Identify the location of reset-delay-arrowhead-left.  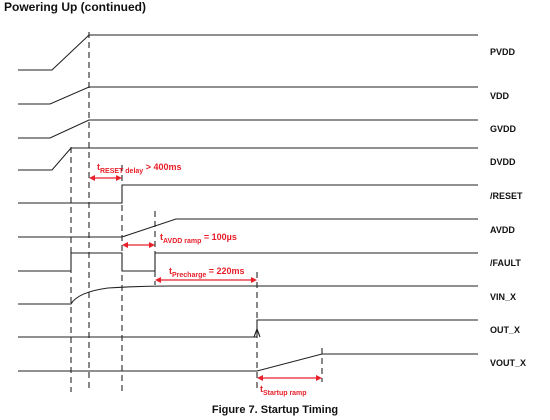
(92, 178).